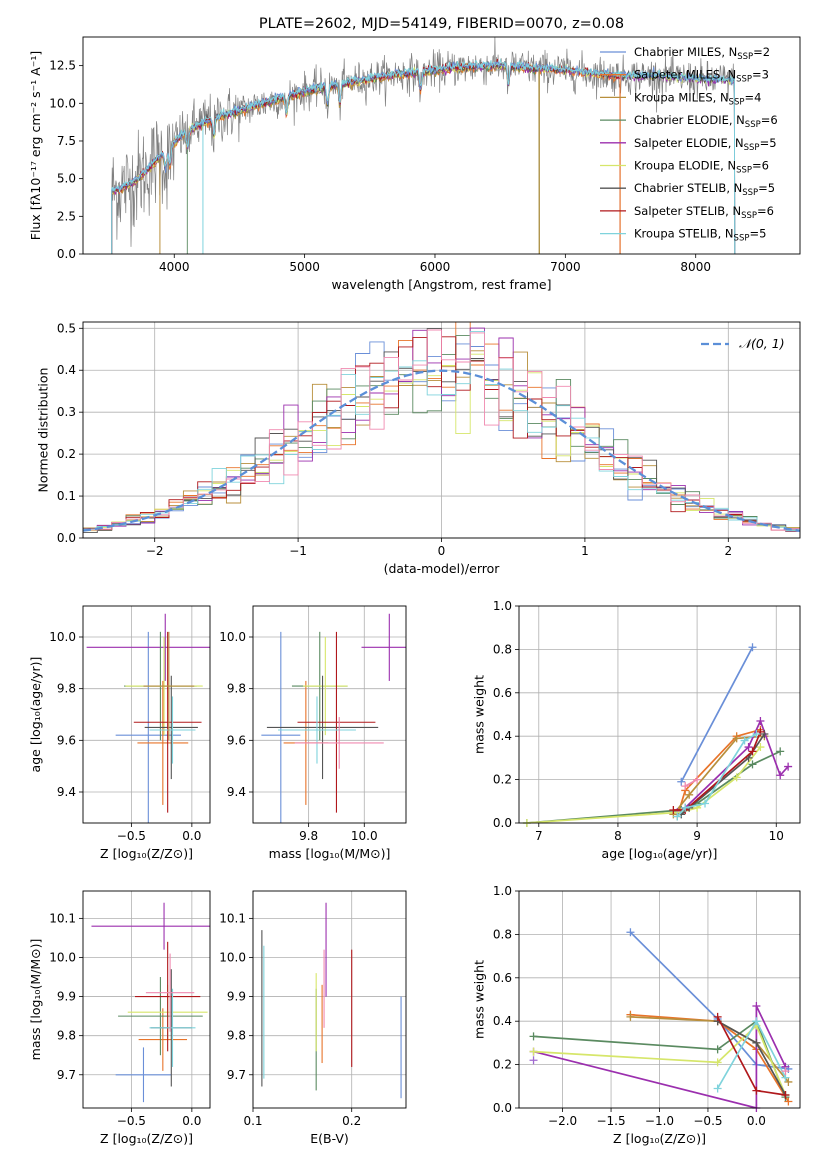  I want to click on x-axis-label: E(B-V), so click(329, 1138).